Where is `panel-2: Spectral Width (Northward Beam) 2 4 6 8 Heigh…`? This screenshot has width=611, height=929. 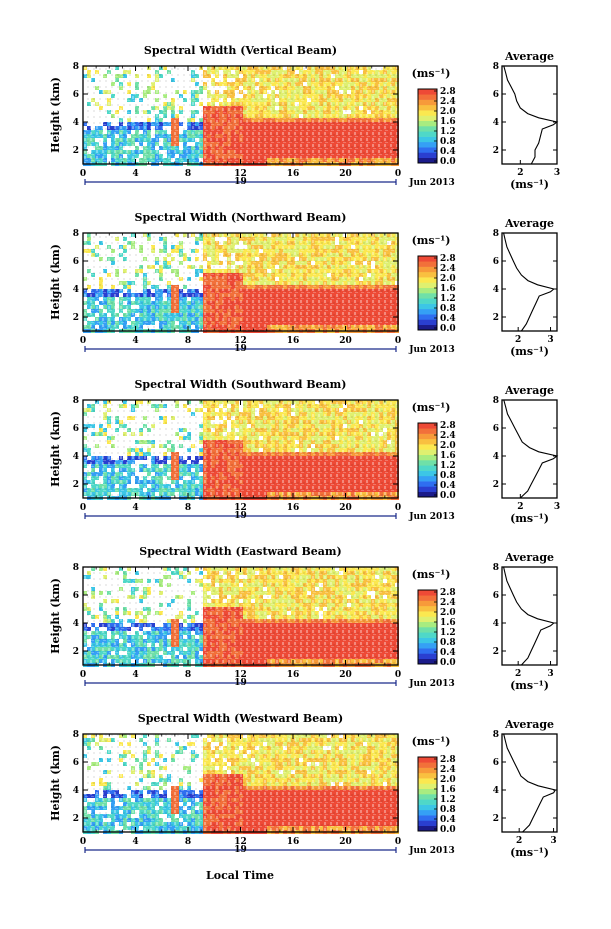
panel-2: Spectral Width (Northward Beam) 2 4 6 8 Heigh… is located at coordinates (303, 284).